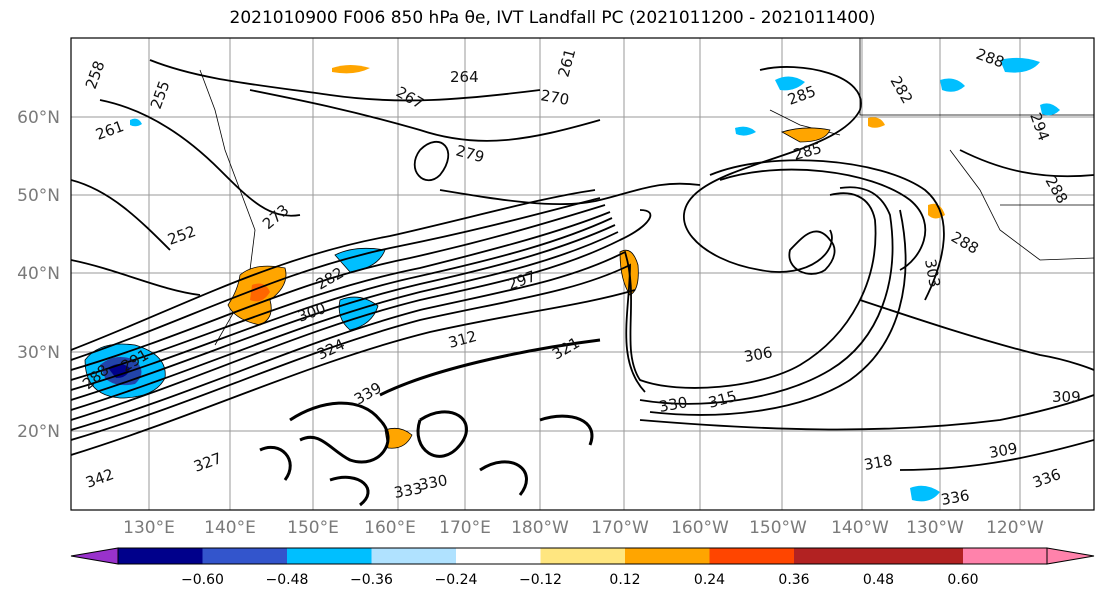 The image size is (1105, 603). Describe the element at coordinates (709, 580) in the screenshot. I see `colorbar-tick: 0.24` at that location.